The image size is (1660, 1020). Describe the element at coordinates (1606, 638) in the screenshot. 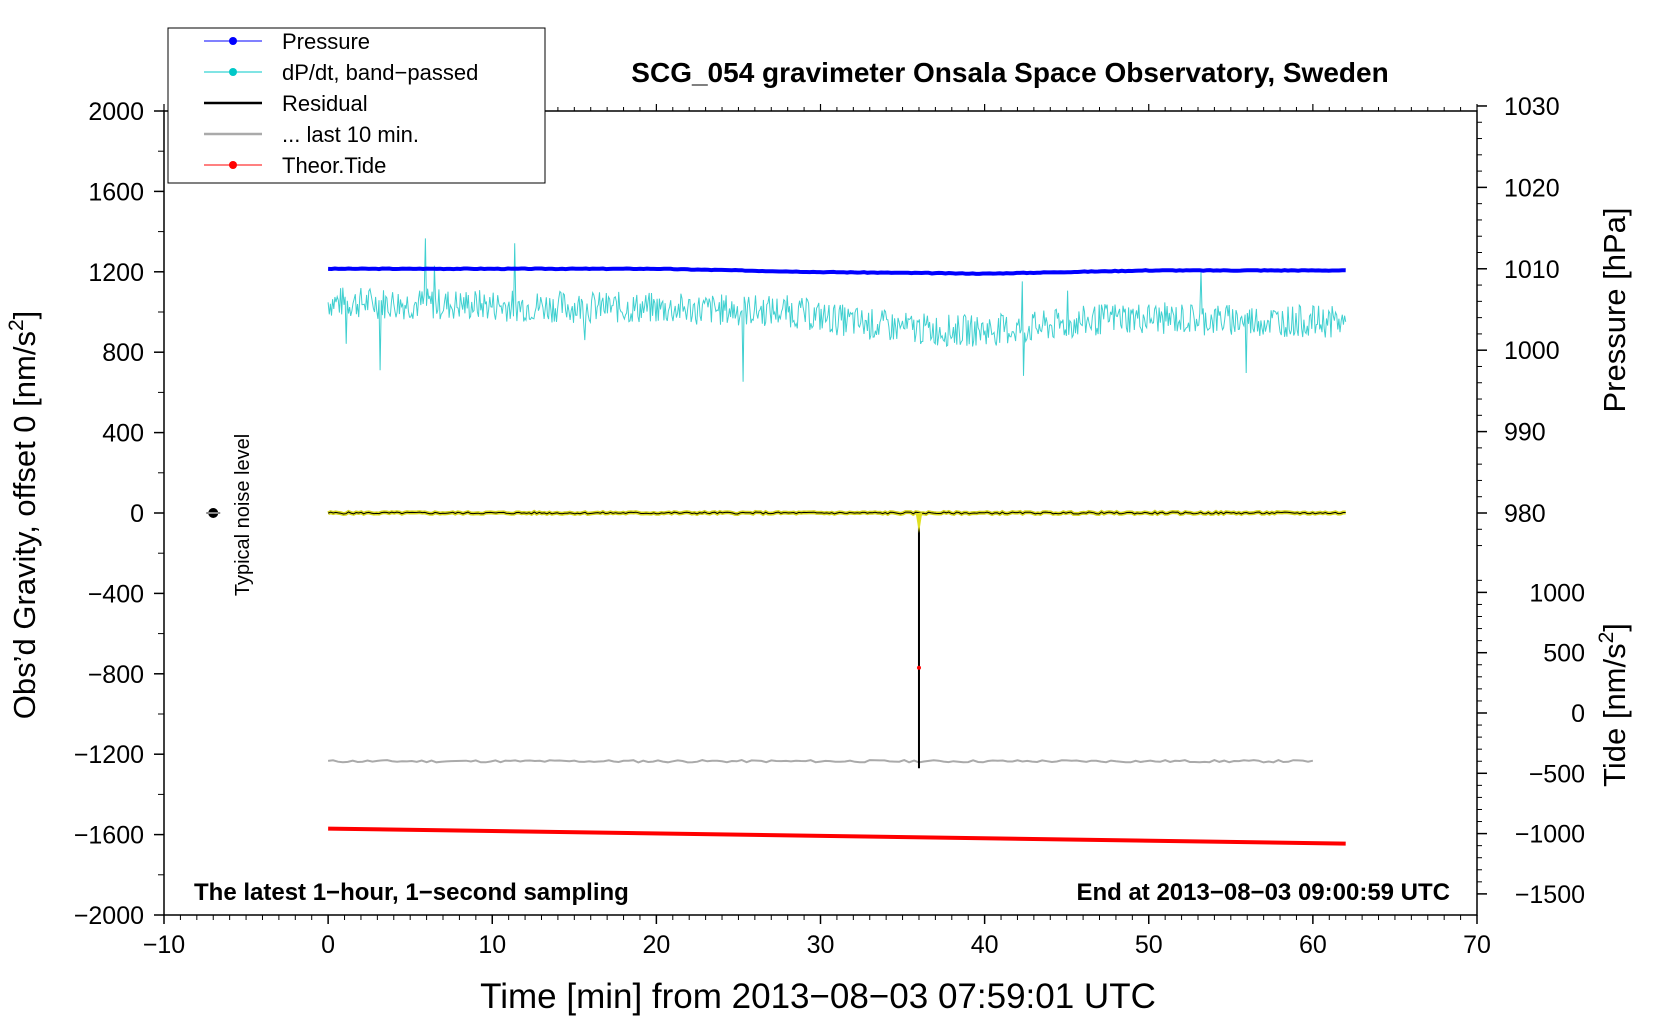

I see `y-axis-label-tide-sup: 2` at that location.